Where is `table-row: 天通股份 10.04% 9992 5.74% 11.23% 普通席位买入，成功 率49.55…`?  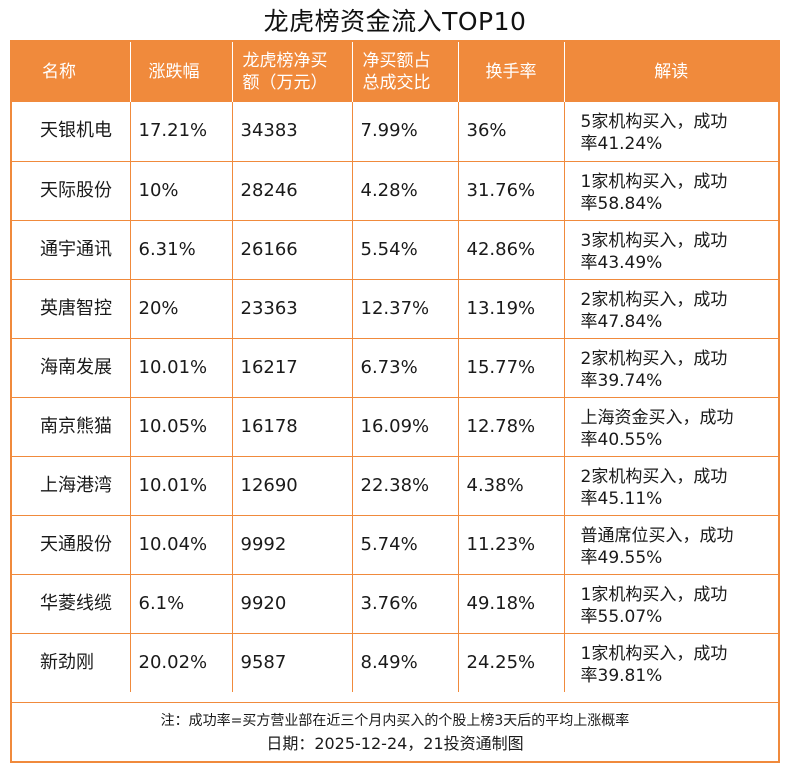
table-row: 天通股份 10.04% 9992 5.74% 11.23% 普通席位买入，成功 率49.55… is located at coordinates (395, 544).